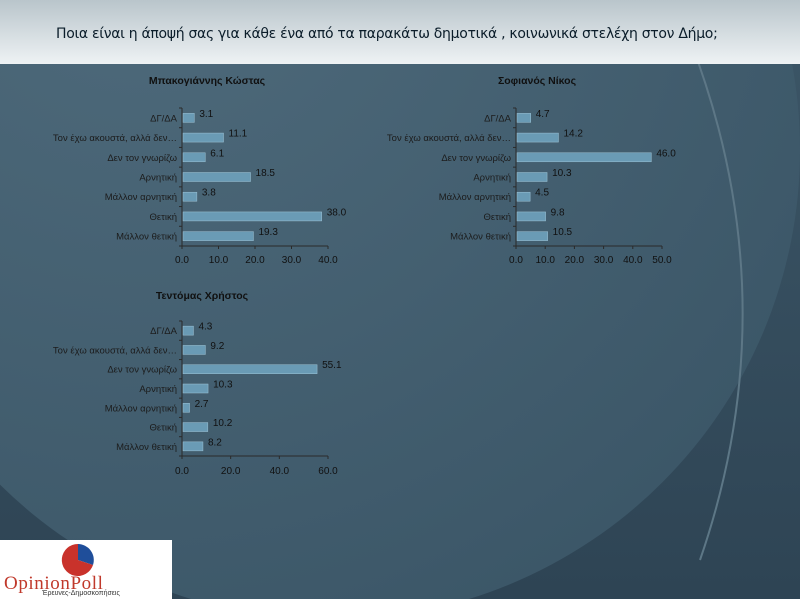 The height and width of the screenshot is (599, 800). Describe the element at coordinates (215, 442) in the screenshot. I see `data-label: 8.2` at that location.